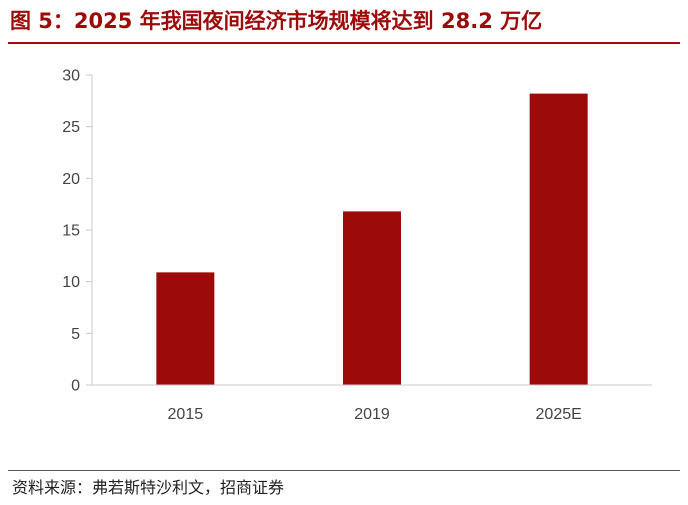  I want to click on bar-2025E, so click(558, 239).